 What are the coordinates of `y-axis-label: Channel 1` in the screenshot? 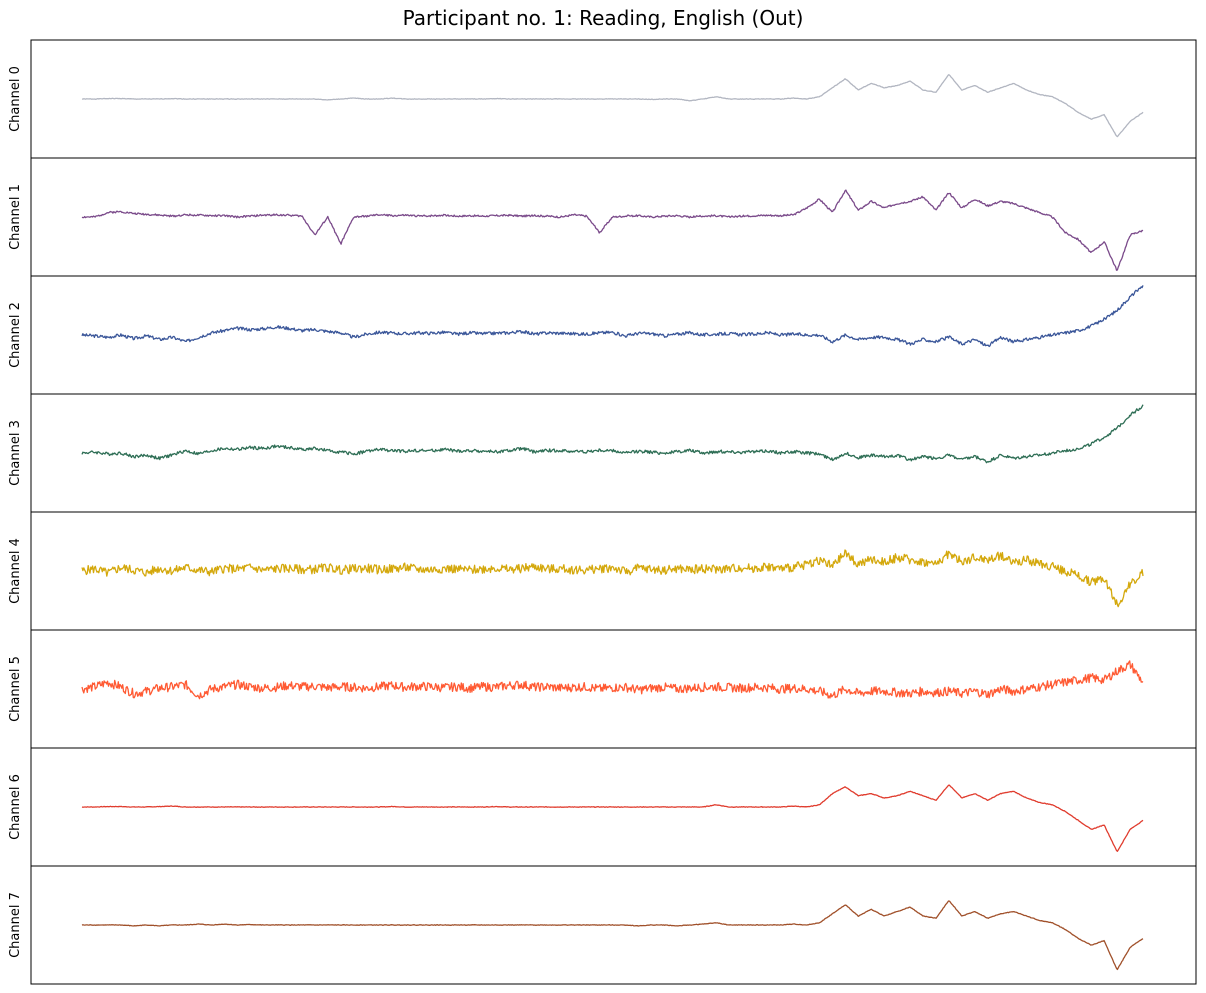 It's located at (15, 217).